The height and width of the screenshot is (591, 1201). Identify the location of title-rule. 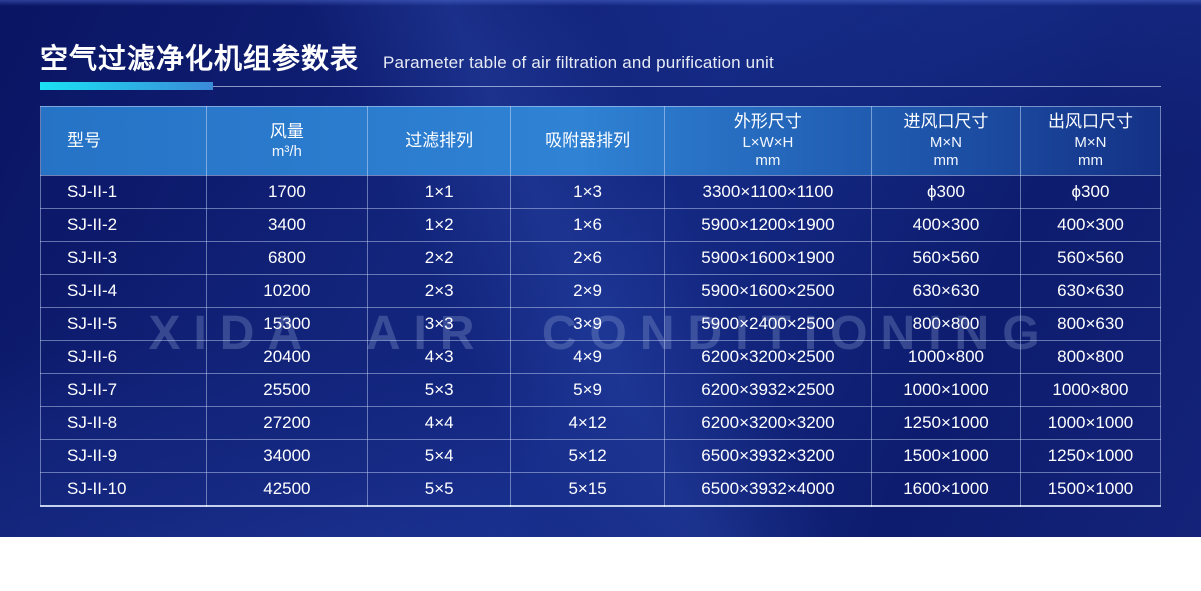
(600, 86).